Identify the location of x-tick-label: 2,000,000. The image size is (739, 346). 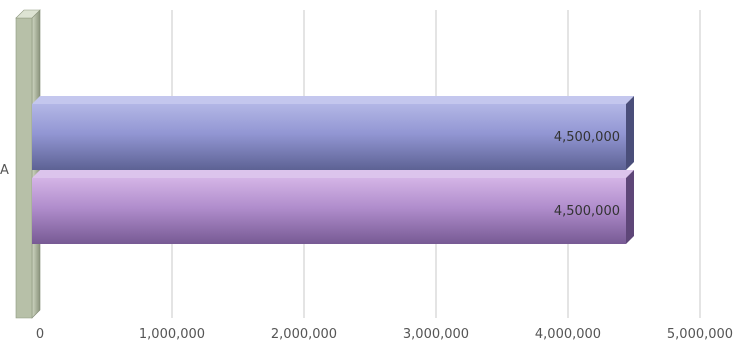
(304, 334).